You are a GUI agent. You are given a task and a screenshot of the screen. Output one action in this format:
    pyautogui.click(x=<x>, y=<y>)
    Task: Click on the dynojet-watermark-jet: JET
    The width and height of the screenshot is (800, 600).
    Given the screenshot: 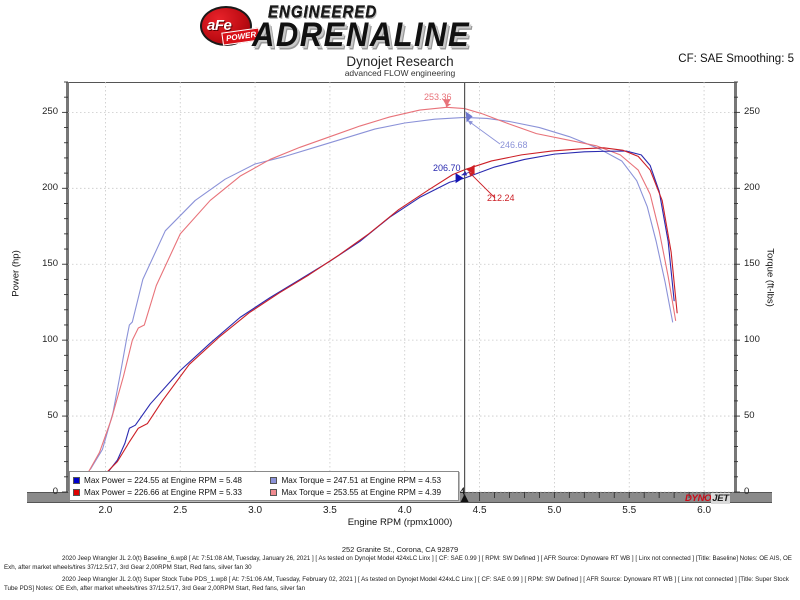 What is the action you would take?
    pyautogui.click(x=720, y=498)
    